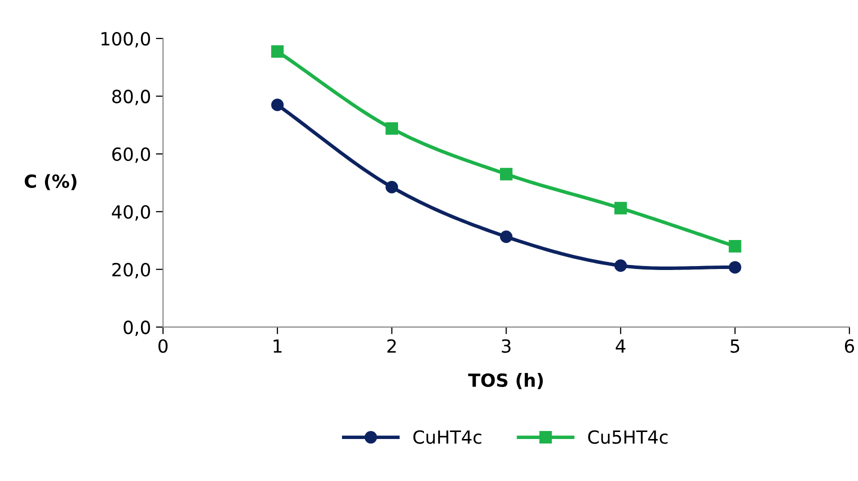 Image resolution: width=858 pixels, height=481 pixels. Describe the element at coordinates (505, 381) in the screenshot. I see `x-axis-title: TOS (h)` at that location.